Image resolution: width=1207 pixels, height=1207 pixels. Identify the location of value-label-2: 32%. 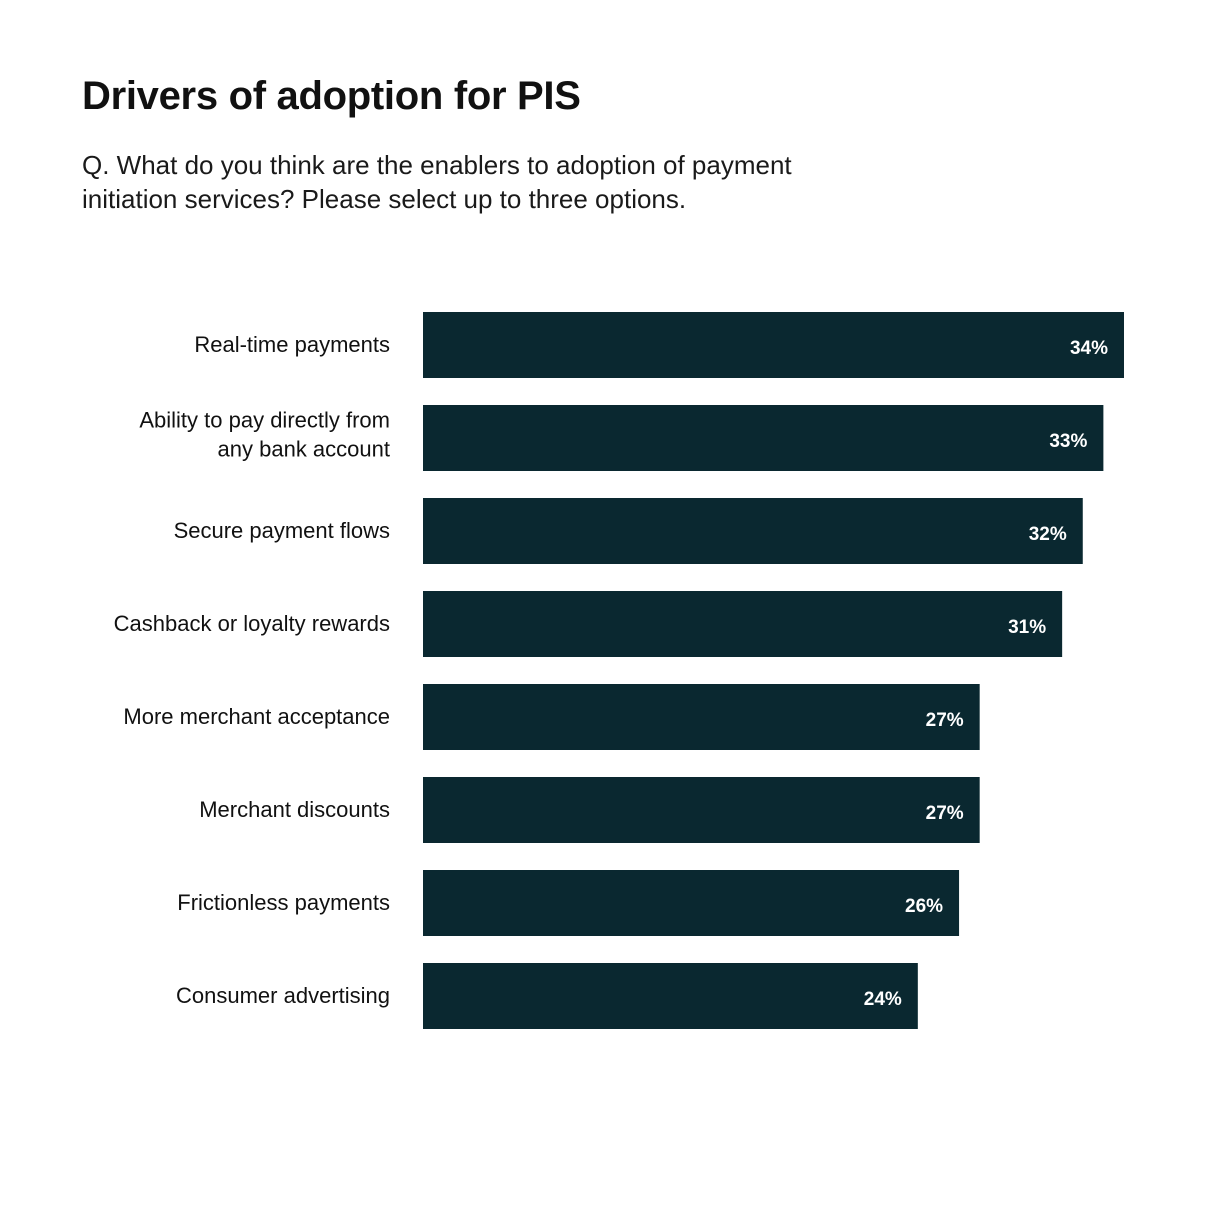
(1048, 534).